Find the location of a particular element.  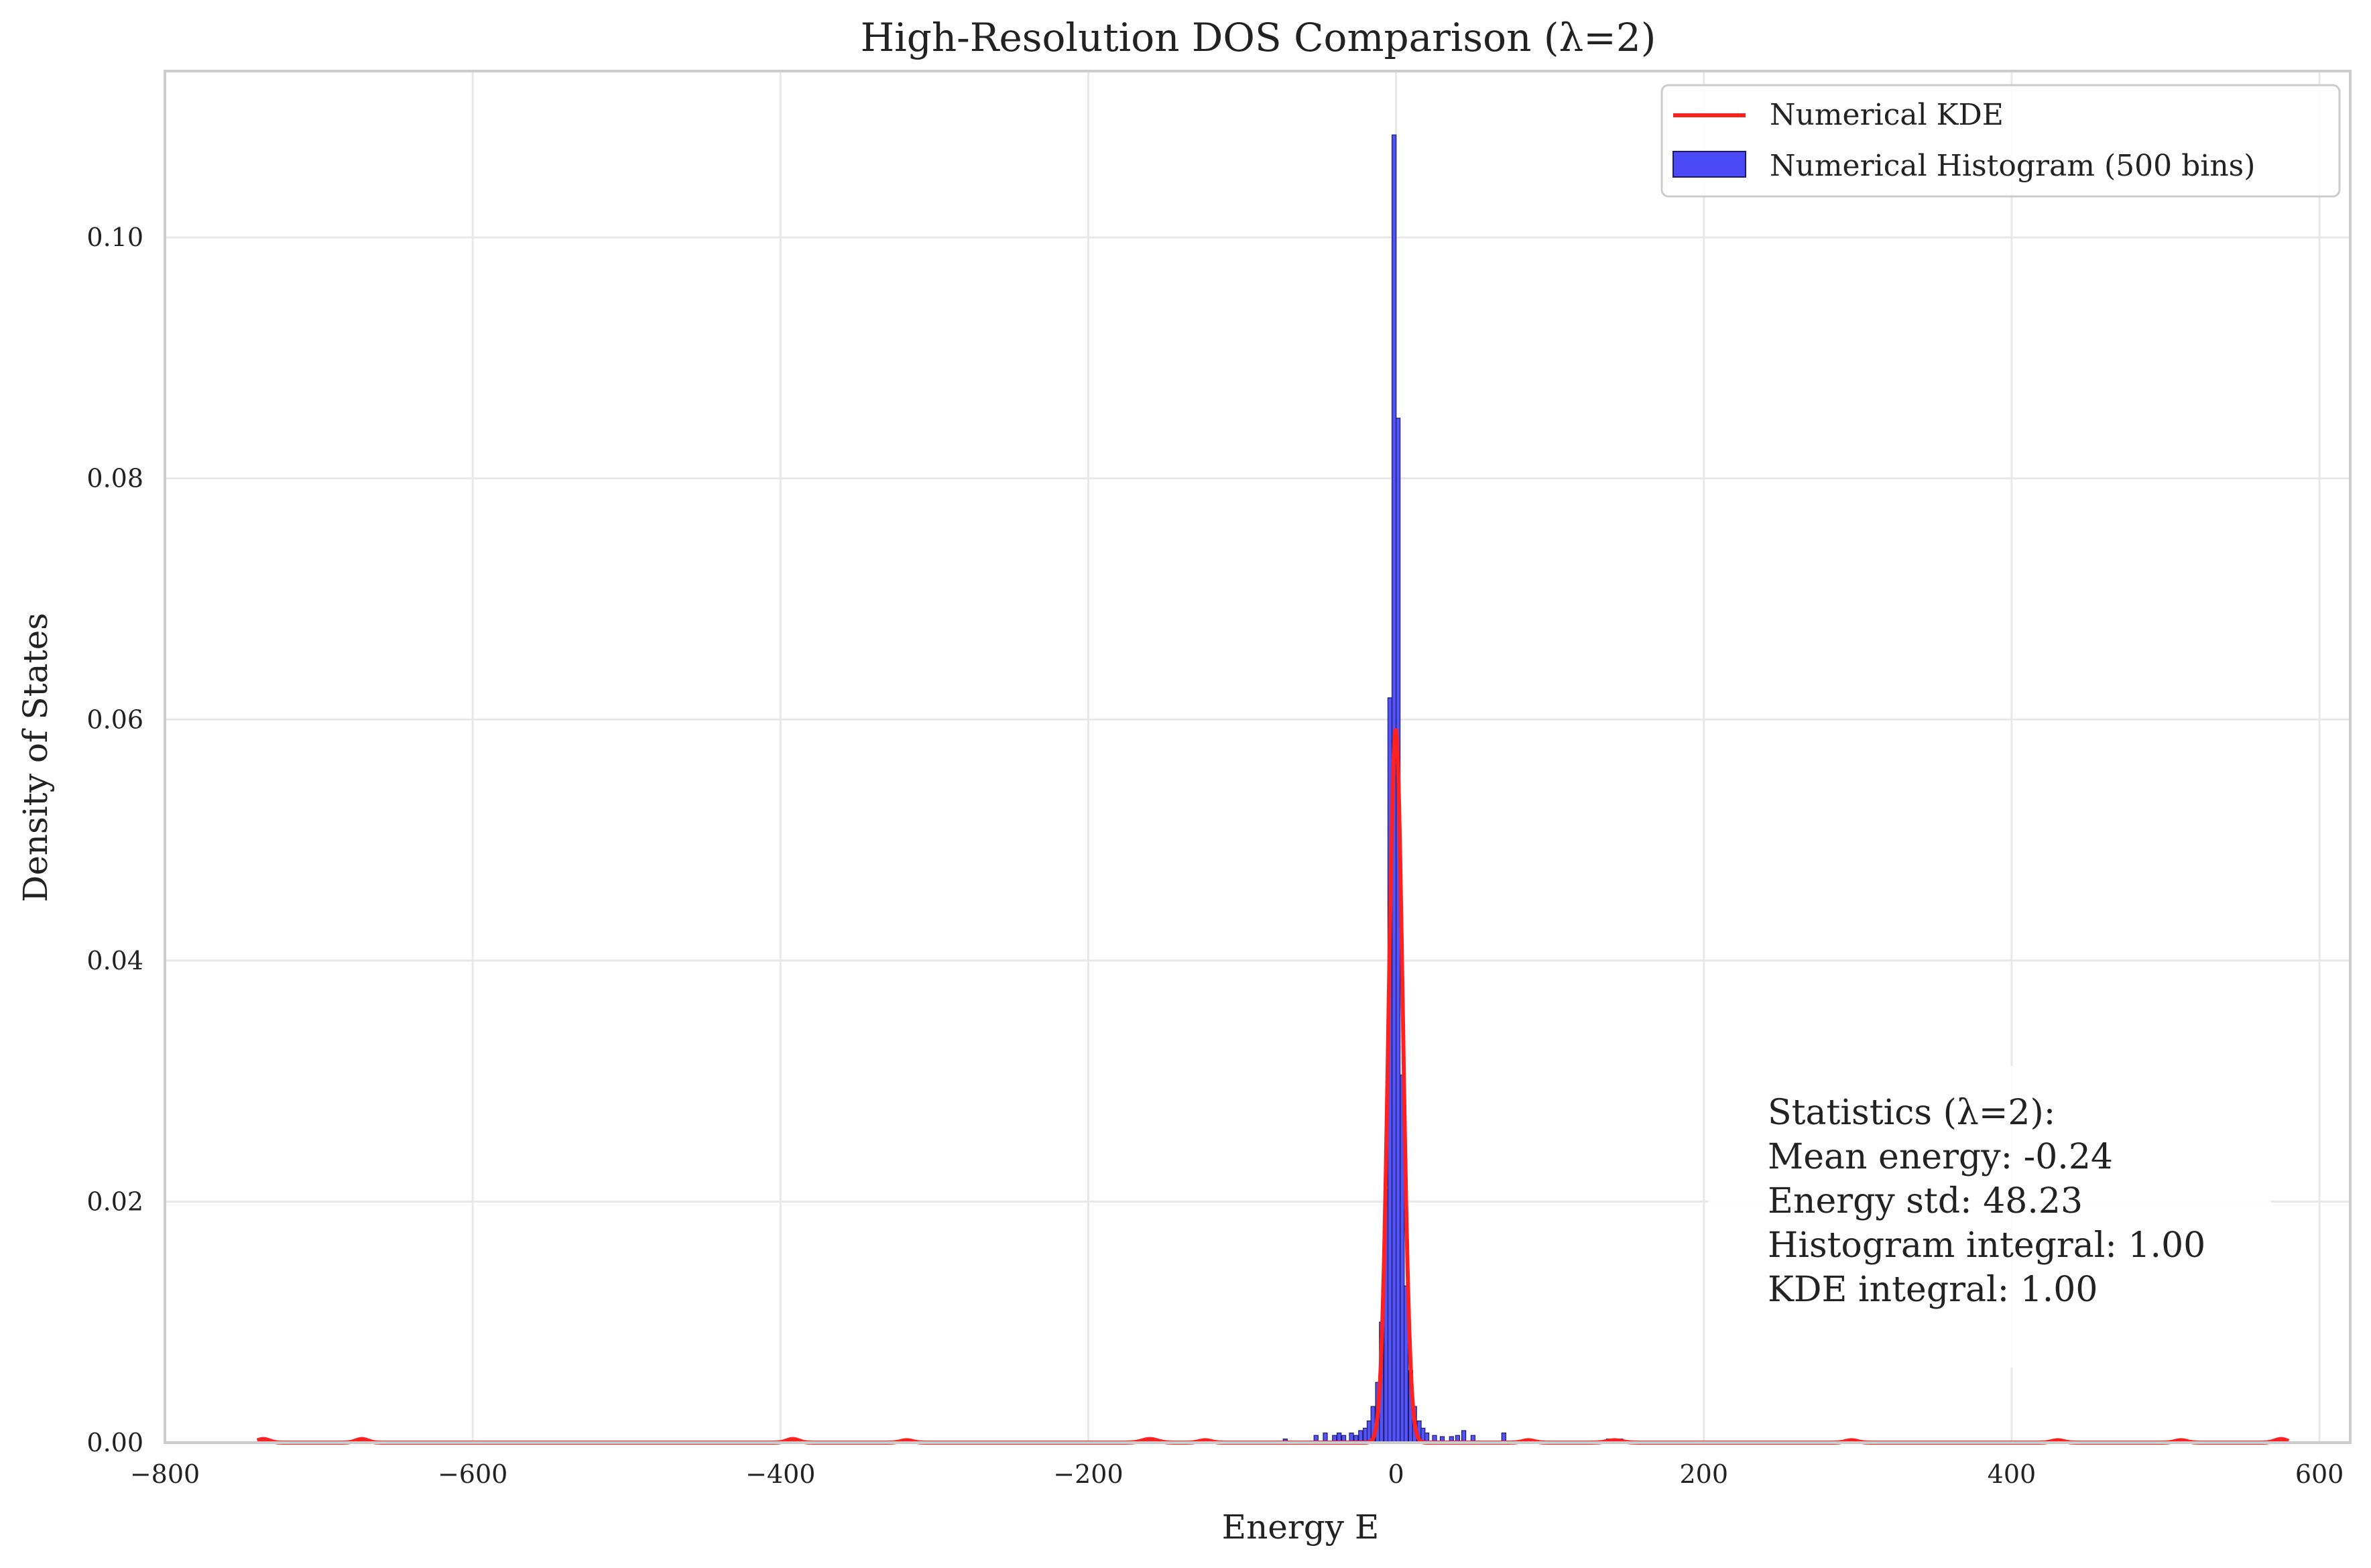

x-tick-label: 400 is located at coordinates (2012, 1474).